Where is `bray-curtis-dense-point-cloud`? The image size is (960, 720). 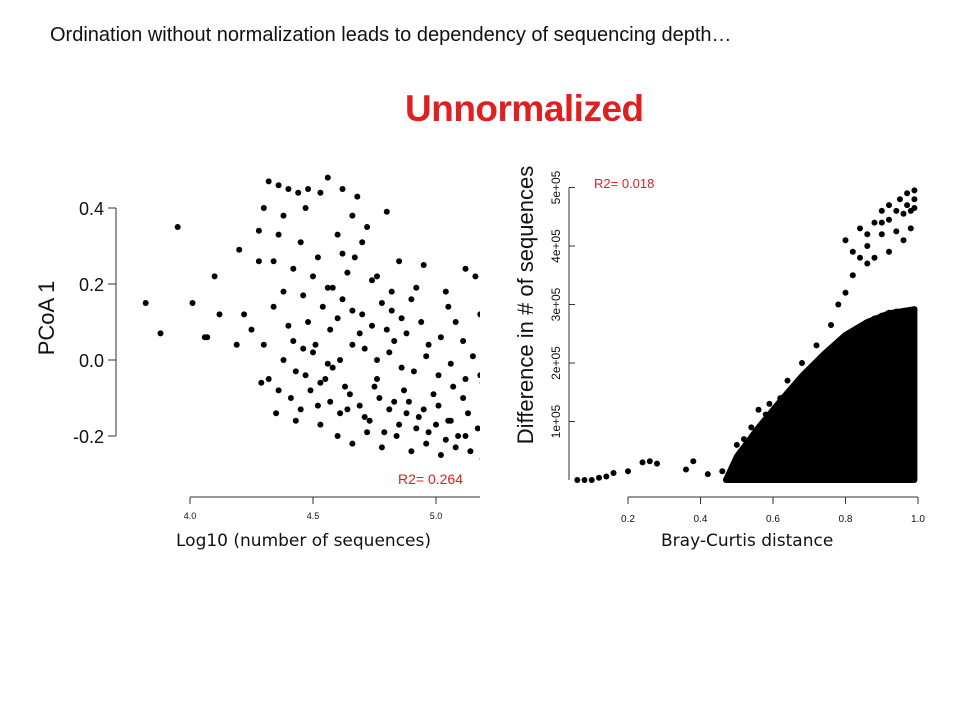
bray-curtis-dense-point-cloud is located at coordinates (820, 394).